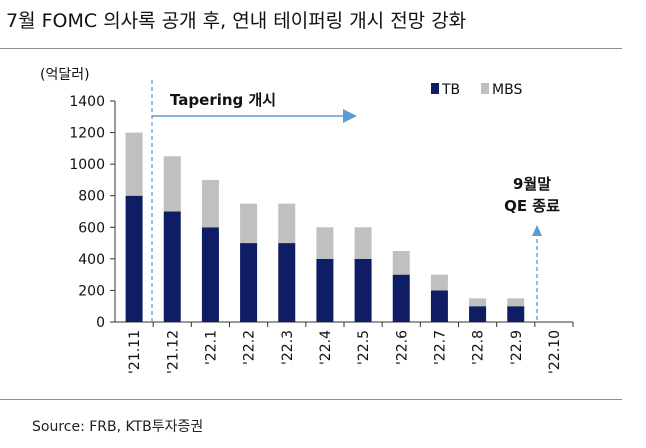 Image resolution: width=646 pixels, height=448 pixels. What do you see at coordinates (91, 291) in the screenshot?
I see `y-tick-label: 200` at bounding box center [91, 291].